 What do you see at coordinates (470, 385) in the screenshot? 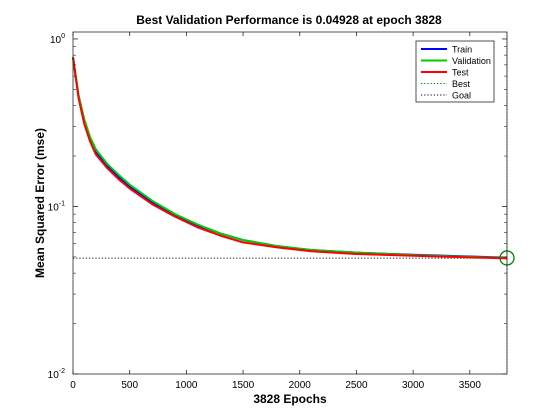
I see `x-tick-label: 3500` at bounding box center [470, 385].